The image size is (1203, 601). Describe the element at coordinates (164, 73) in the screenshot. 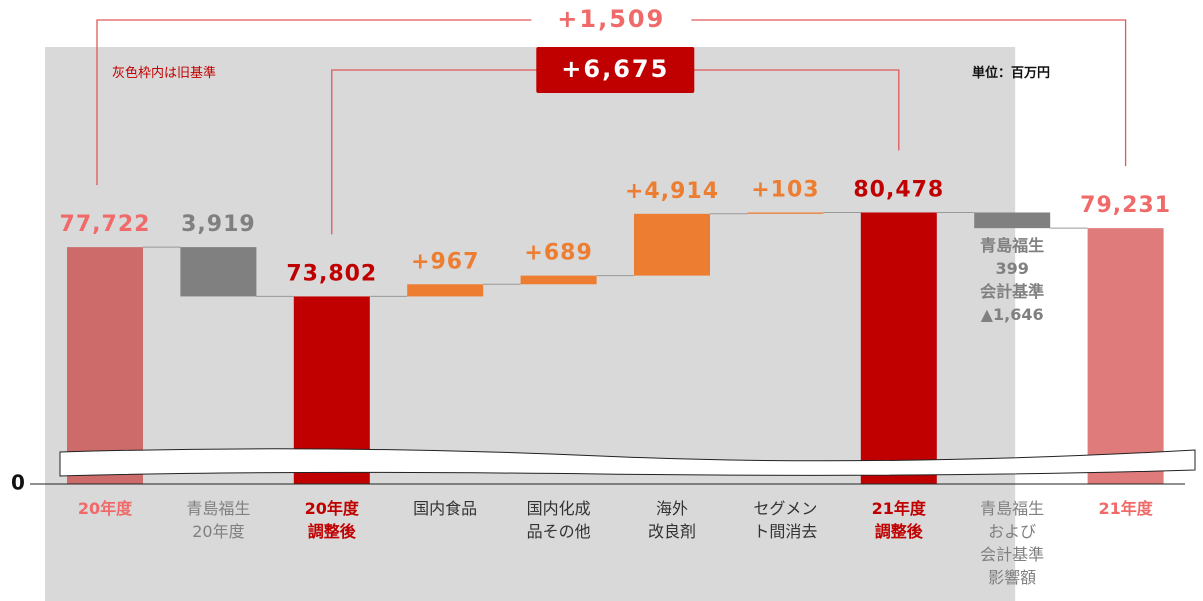

I see `note: 灰色枠内は旧基準` at that location.